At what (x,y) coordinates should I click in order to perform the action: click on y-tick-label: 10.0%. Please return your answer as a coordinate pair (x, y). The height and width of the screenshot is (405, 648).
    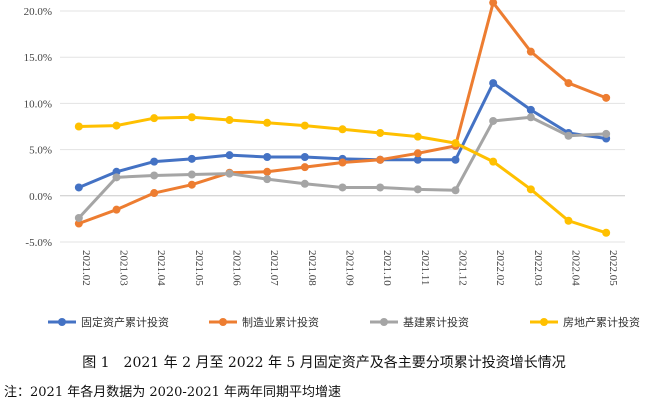
    Looking at the image, I should click on (38, 104).